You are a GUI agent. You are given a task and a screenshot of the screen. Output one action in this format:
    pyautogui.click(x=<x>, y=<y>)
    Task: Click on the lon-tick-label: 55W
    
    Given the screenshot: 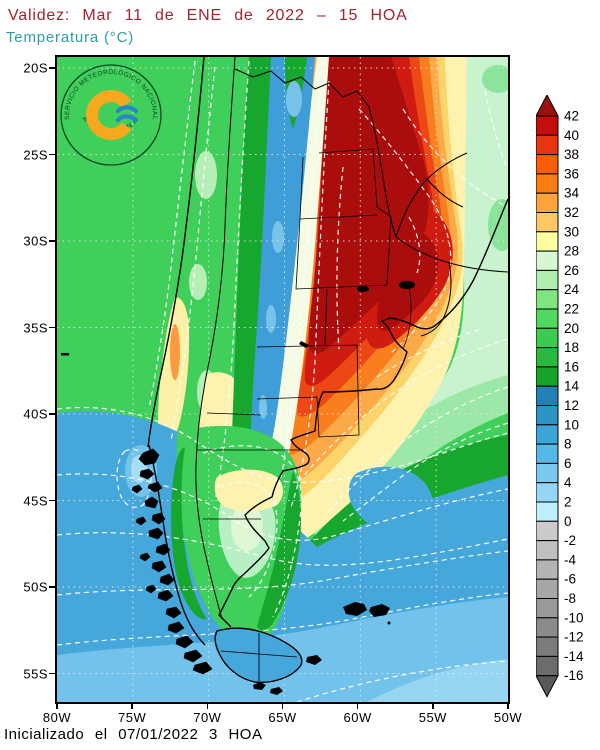 What is the action you would take?
    pyautogui.click(x=432, y=717)
    